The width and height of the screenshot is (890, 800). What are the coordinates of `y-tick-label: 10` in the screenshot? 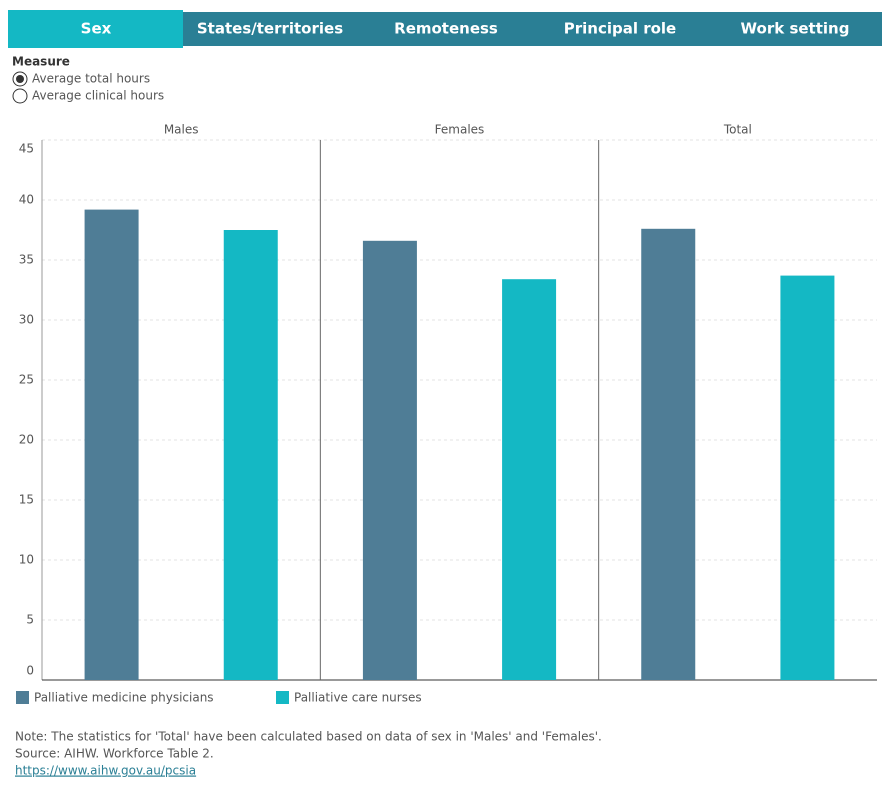 It's located at (26, 560).